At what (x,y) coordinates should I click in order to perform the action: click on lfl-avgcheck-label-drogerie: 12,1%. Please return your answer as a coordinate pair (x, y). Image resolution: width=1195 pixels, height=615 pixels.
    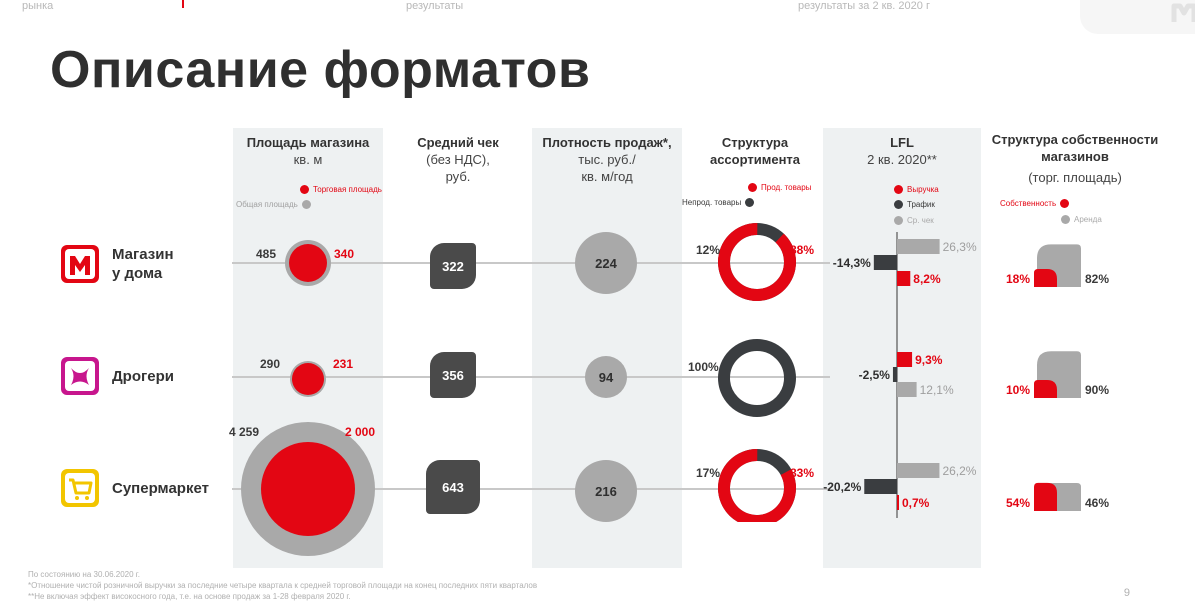
    Looking at the image, I should click on (937, 390).